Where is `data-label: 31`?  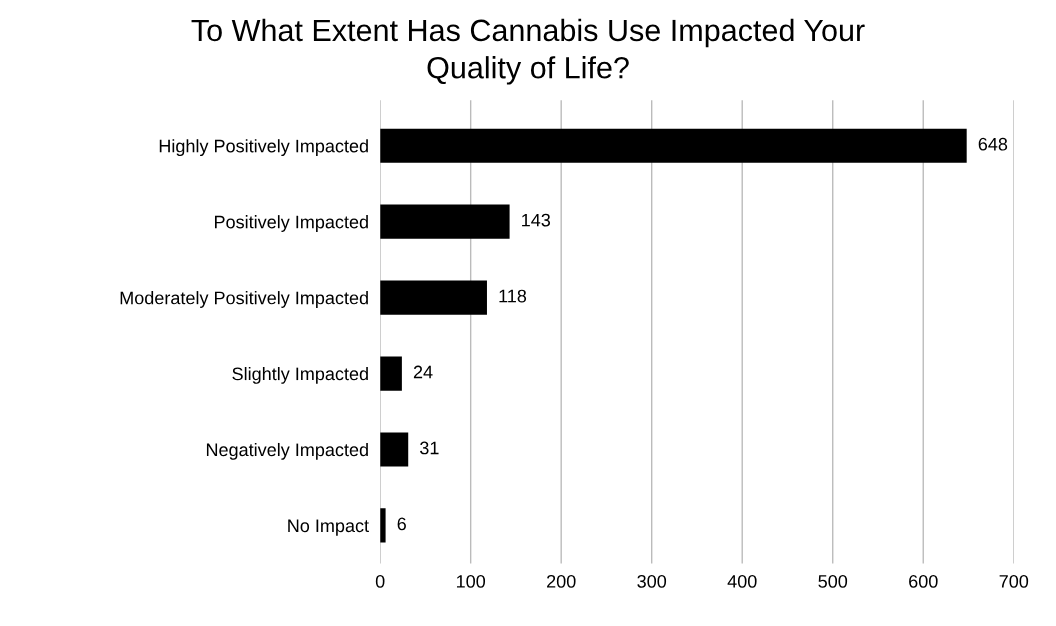
data-label: 31 is located at coordinates (429, 448).